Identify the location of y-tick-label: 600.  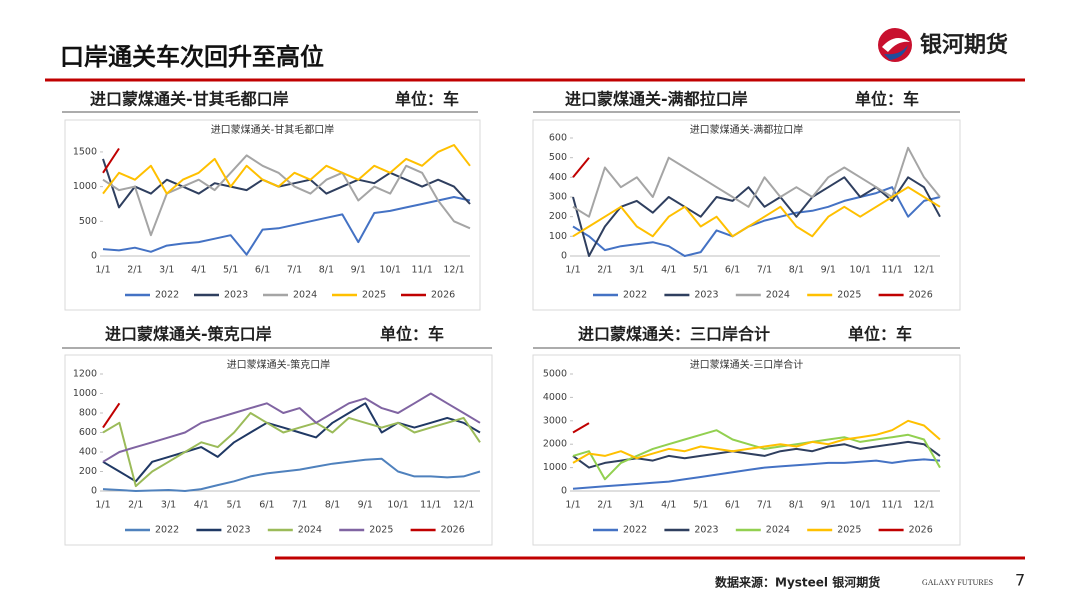
(88, 432).